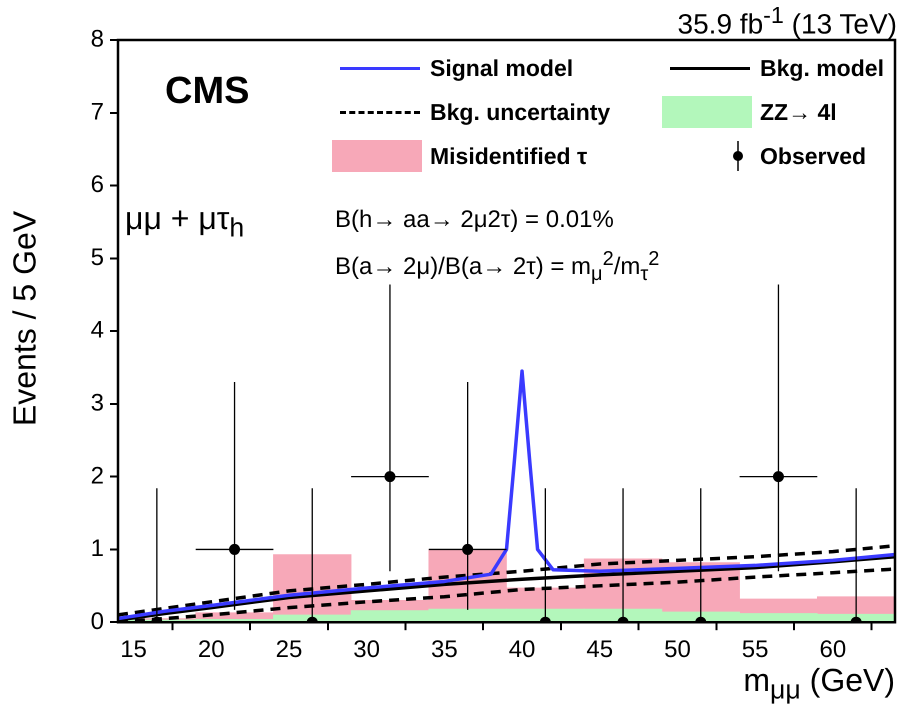  Describe the element at coordinates (97, 39) in the screenshot. I see `y-tick-label: 8` at that location.